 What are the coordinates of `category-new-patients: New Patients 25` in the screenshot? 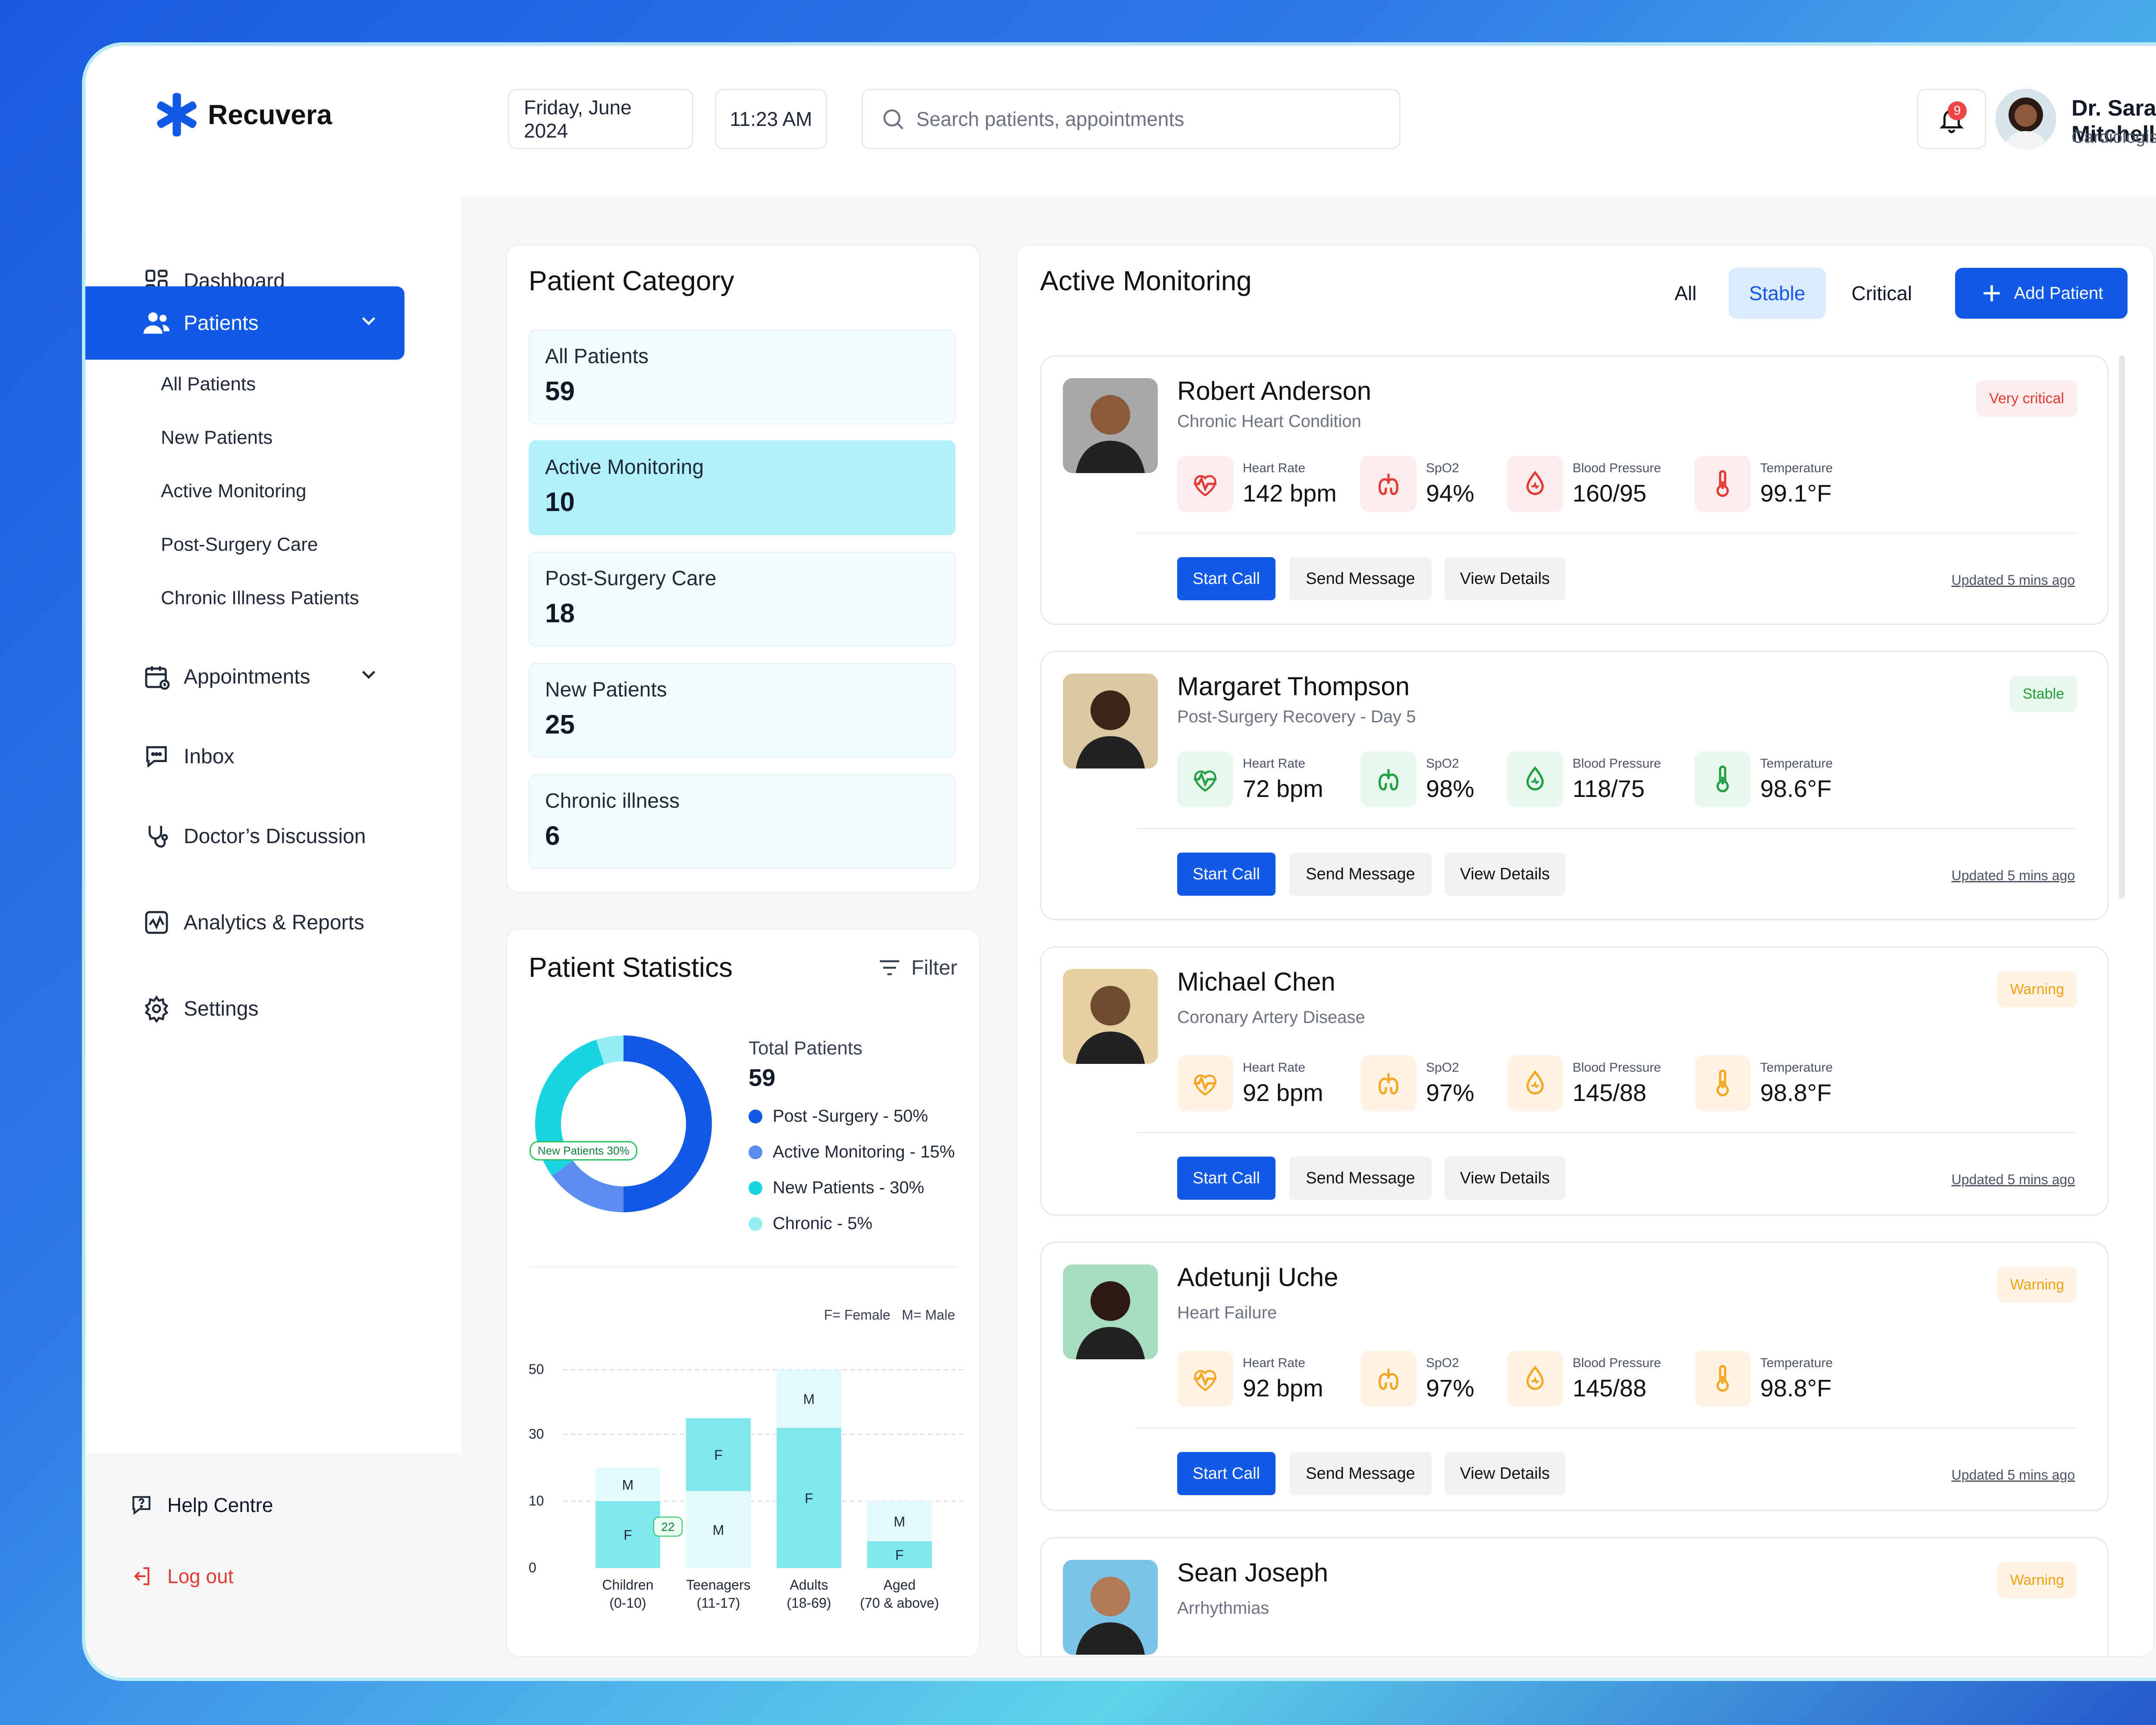 It's located at (742, 710).